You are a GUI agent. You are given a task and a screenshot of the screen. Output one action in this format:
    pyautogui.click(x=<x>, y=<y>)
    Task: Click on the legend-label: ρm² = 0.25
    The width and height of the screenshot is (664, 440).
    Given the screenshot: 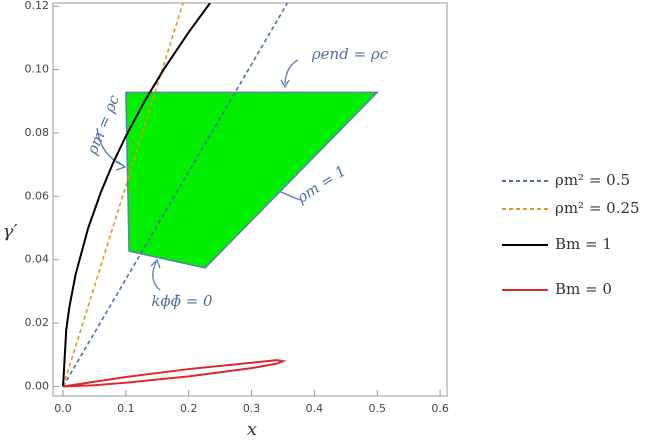 What is the action you would take?
    pyautogui.click(x=597, y=208)
    